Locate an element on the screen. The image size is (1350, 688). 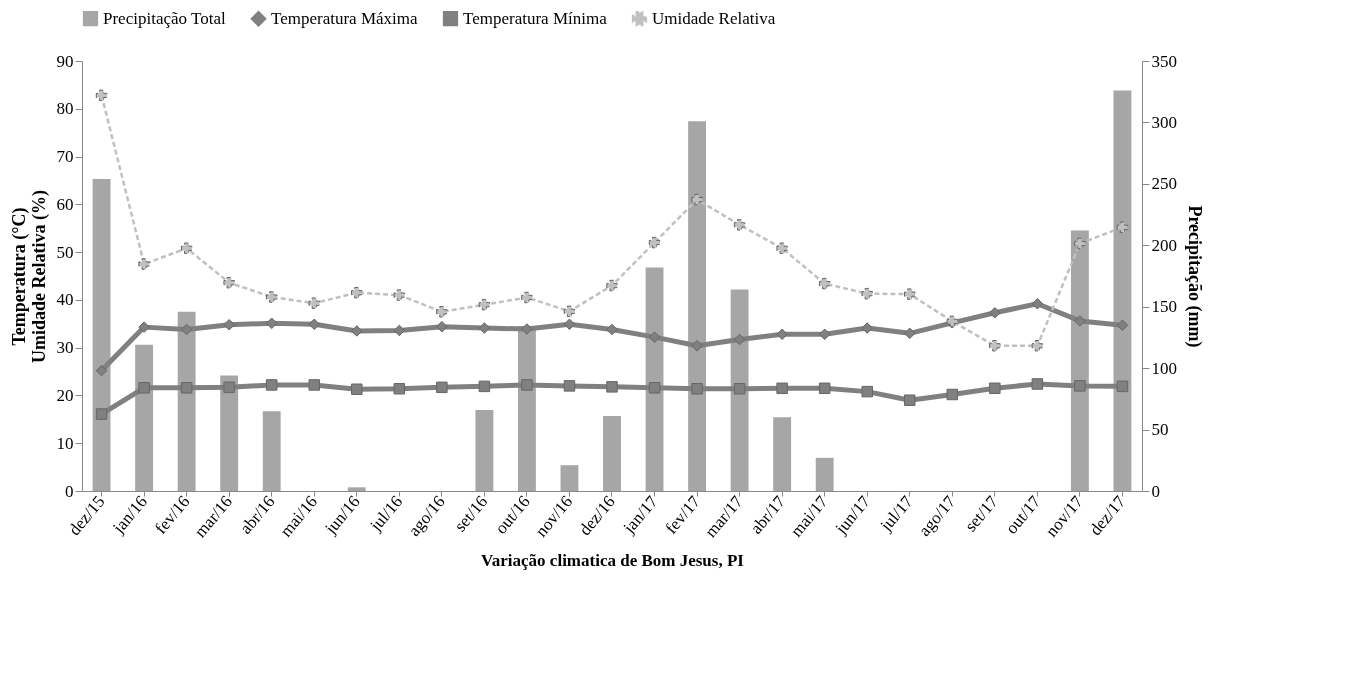
y-axis-title: Temperatura (°C) Umidade Relativa (%) is located at coordinates (29, 276).